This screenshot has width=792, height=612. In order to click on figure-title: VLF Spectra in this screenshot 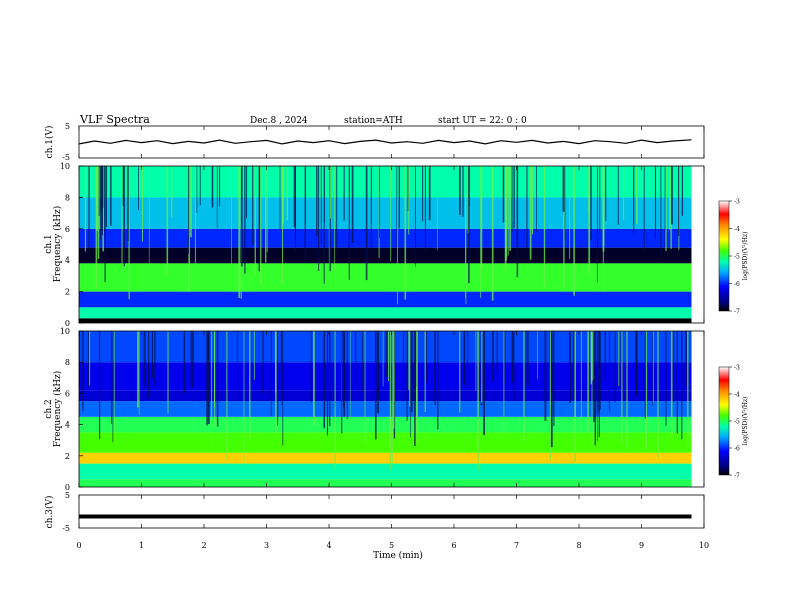, I will do `click(114, 119)`.